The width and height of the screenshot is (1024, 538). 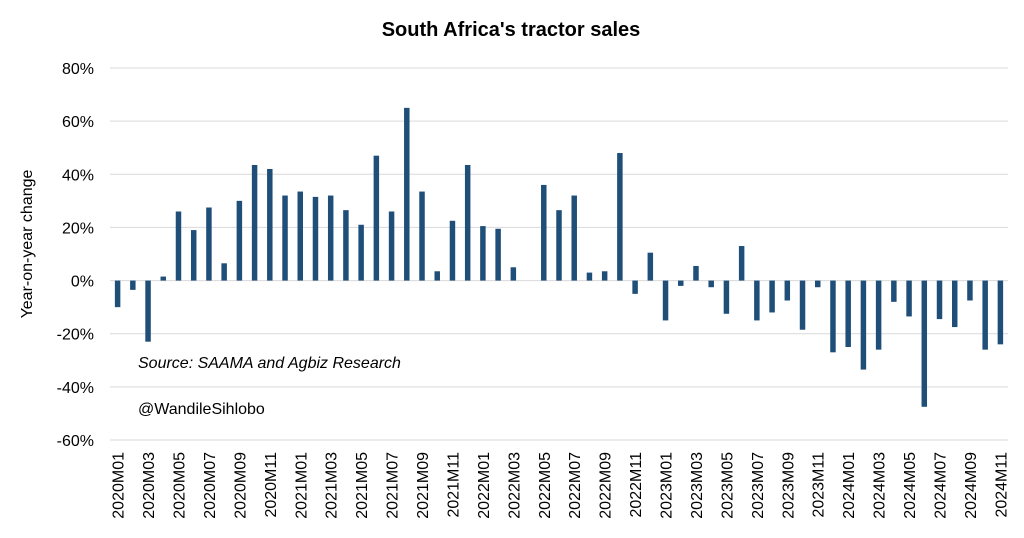 What do you see at coordinates (193, 255) in the screenshot?
I see `bar-2020M06` at bounding box center [193, 255].